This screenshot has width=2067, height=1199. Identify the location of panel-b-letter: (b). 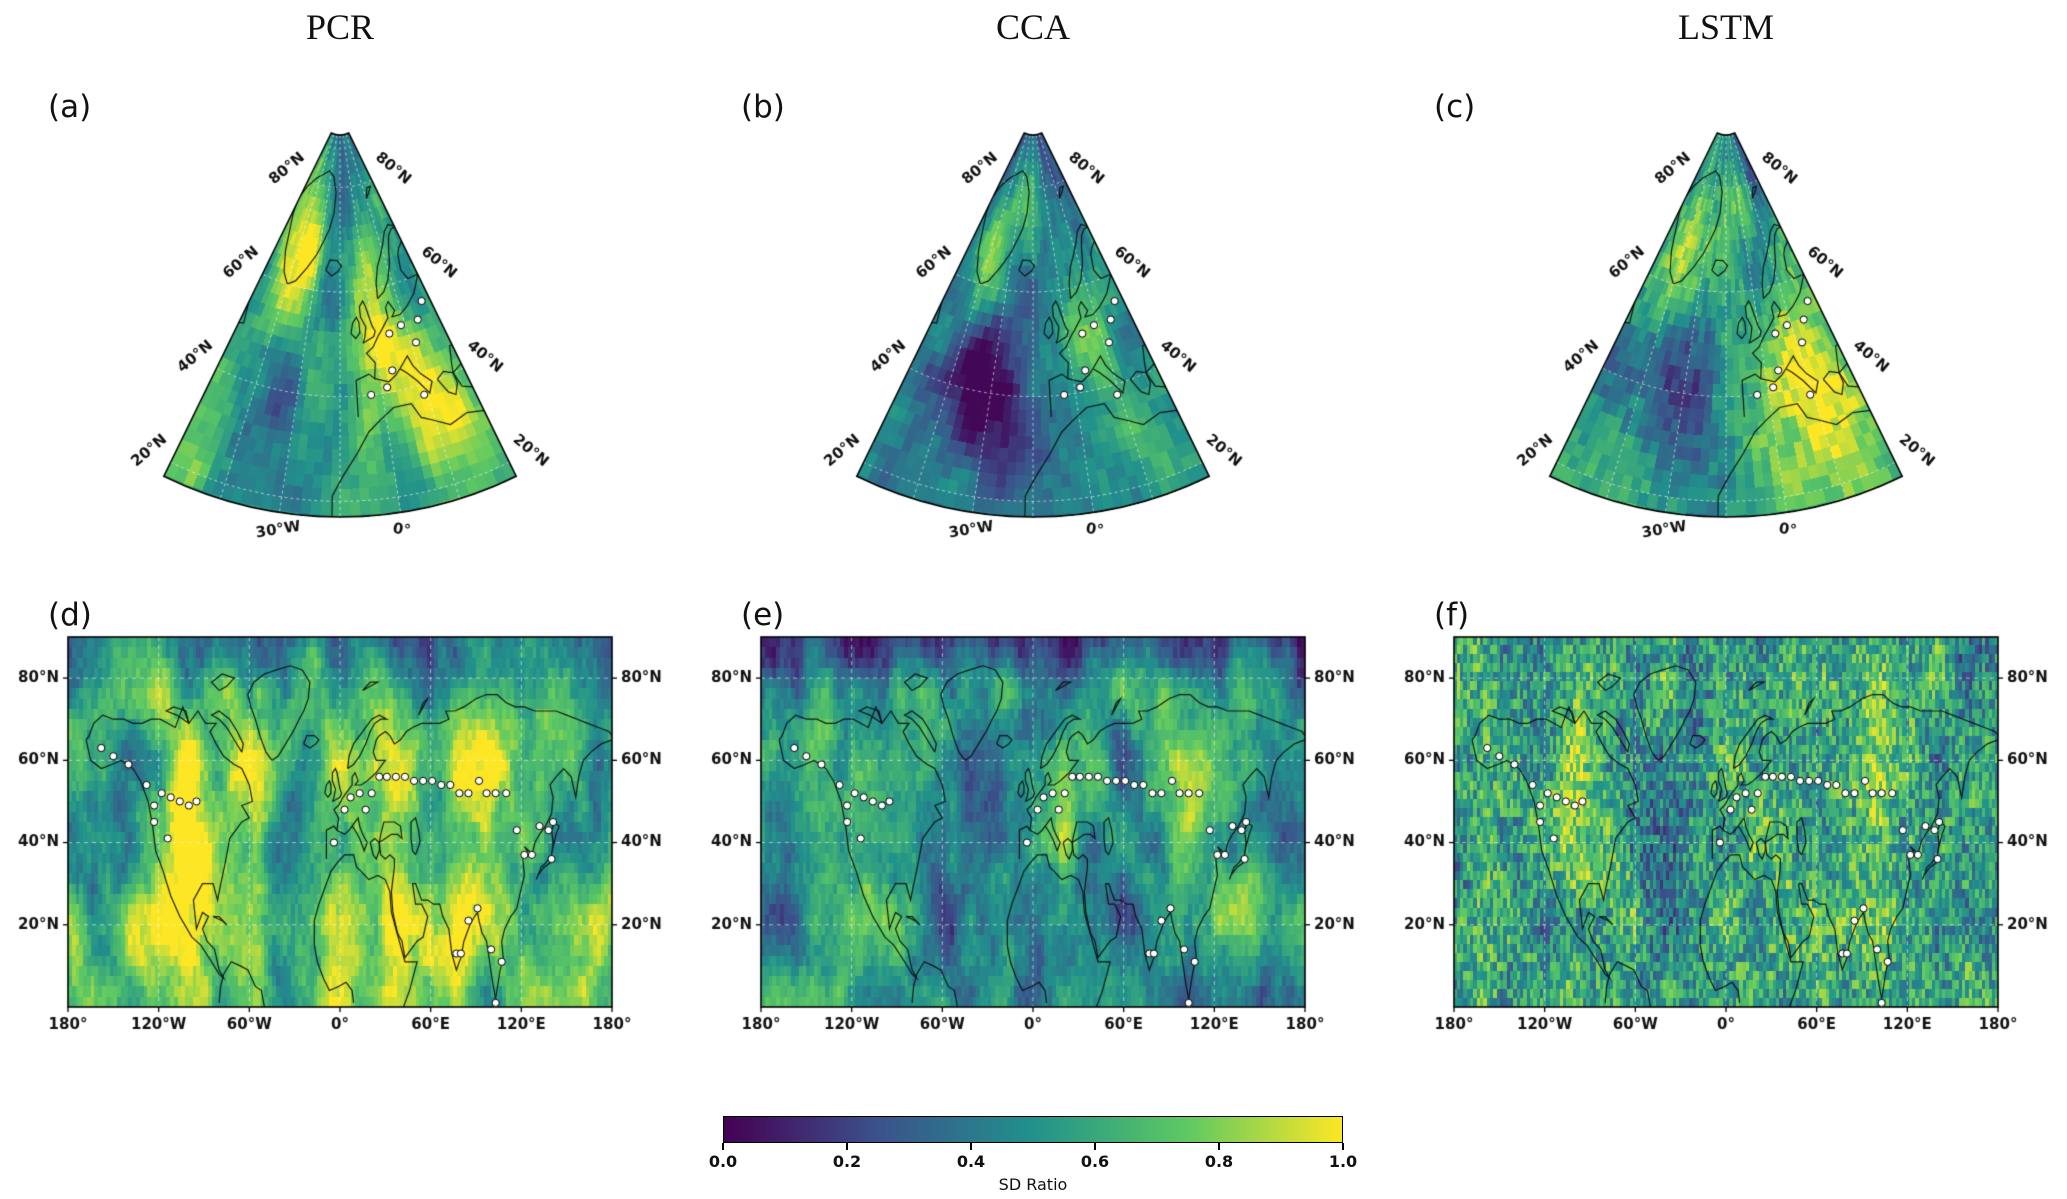
(763, 107).